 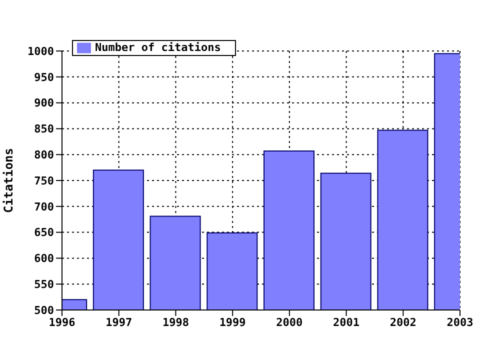 What do you see at coordinates (289, 322) in the screenshot?
I see `x-tick-label: 2000` at bounding box center [289, 322].